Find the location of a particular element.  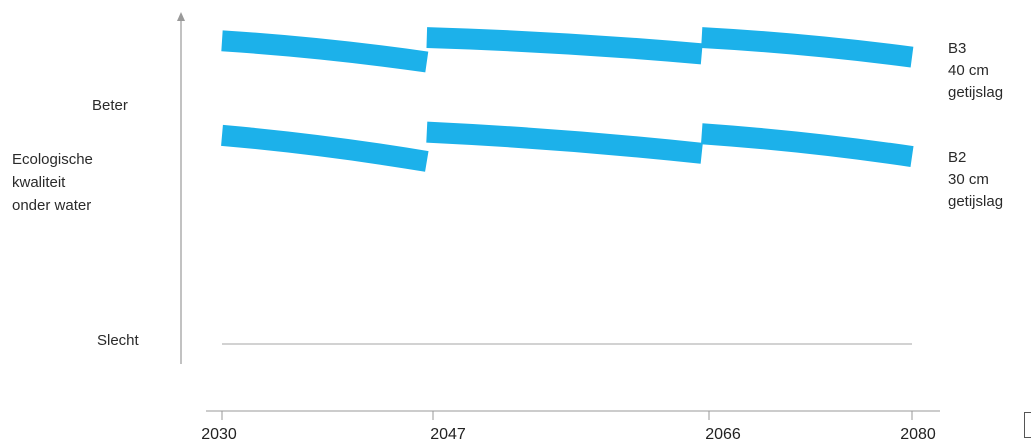

y-axis-label-line-1: Ecologische is located at coordinates (52, 159).